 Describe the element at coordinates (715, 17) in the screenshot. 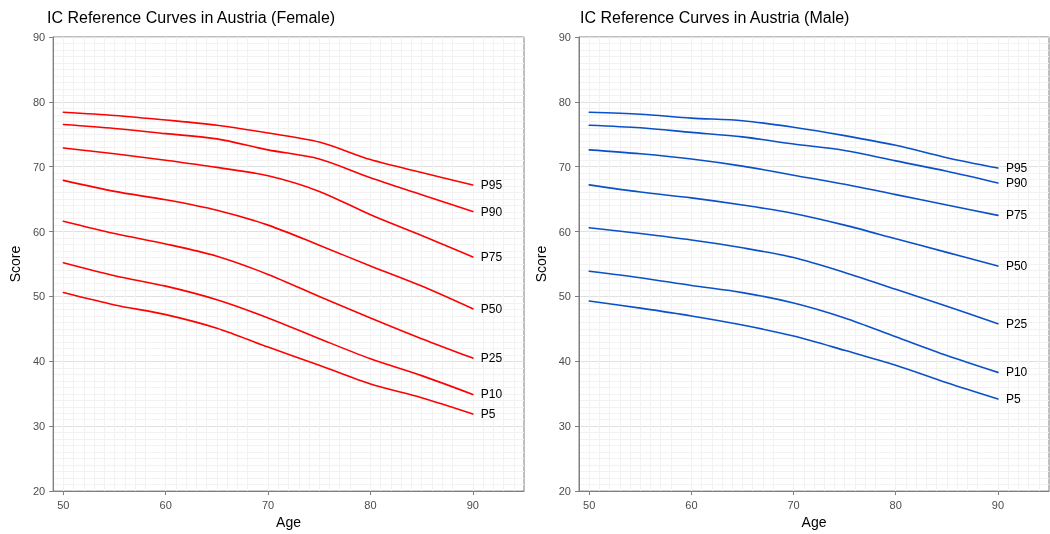

I see `chart-title: IC Reference Curves in Austria (Male)` at that location.